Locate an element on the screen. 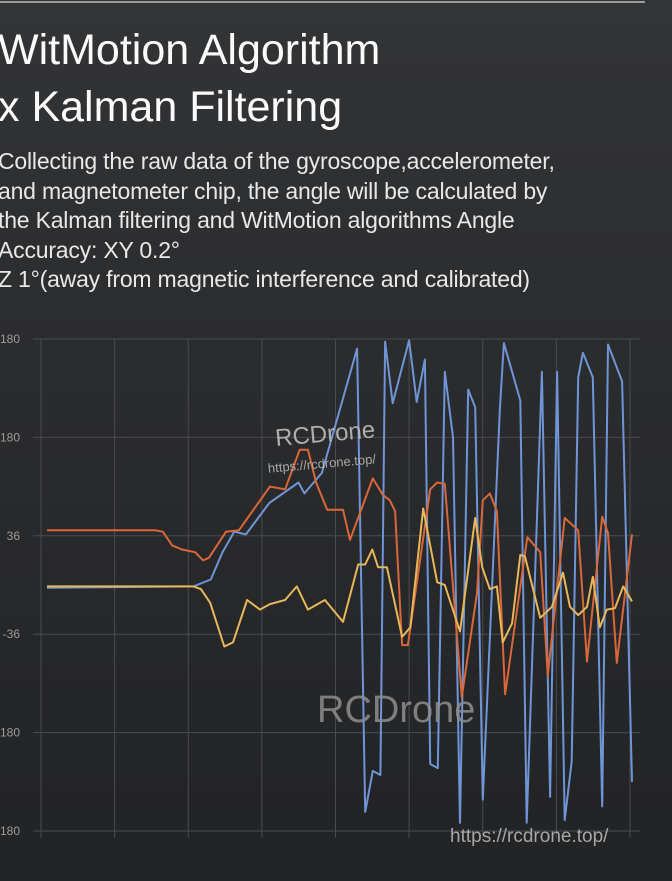 This screenshot has height=881, width=672. description-line: Accuracy: XY 0.2° is located at coordinates (90, 249).